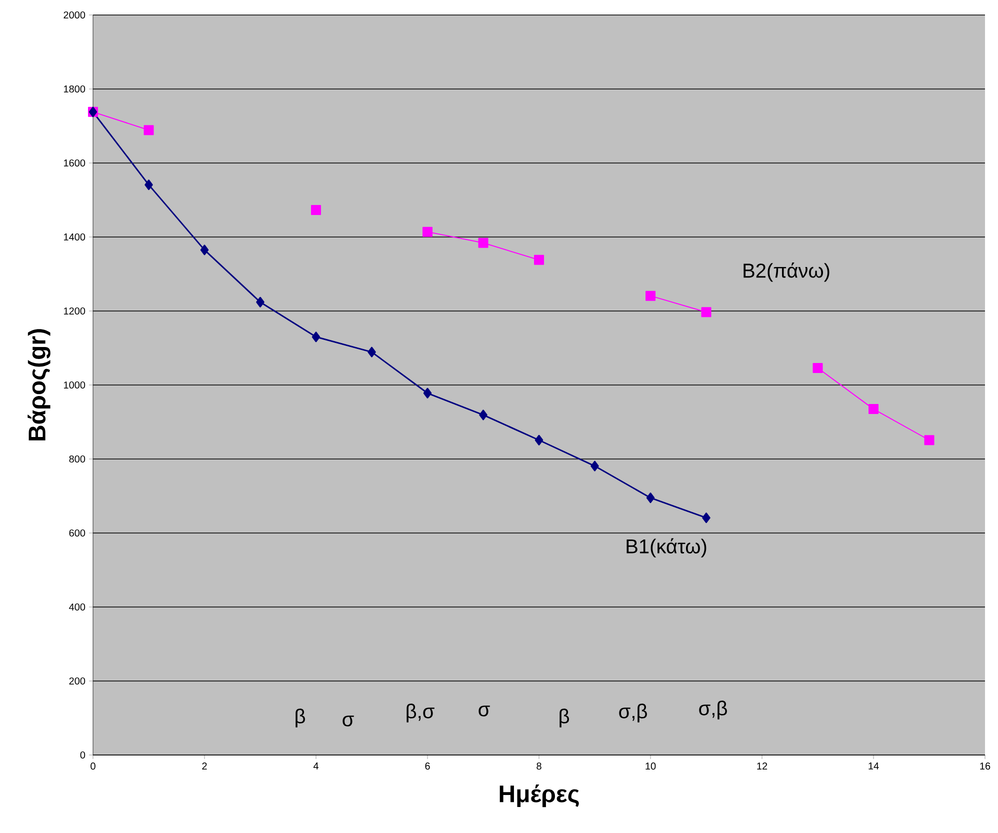 This screenshot has height=833, width=998. Describe the element at coordinates (75, 311) in the screenshot. I see `y-tick-label: 1200` at that location.